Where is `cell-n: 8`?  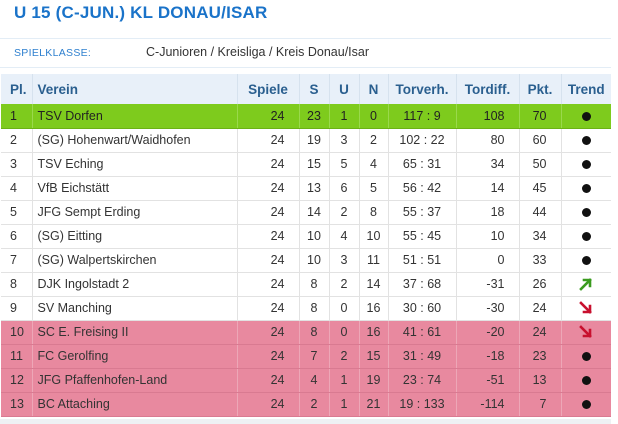 cell-n: 8 is located at coordinates (374, 212).